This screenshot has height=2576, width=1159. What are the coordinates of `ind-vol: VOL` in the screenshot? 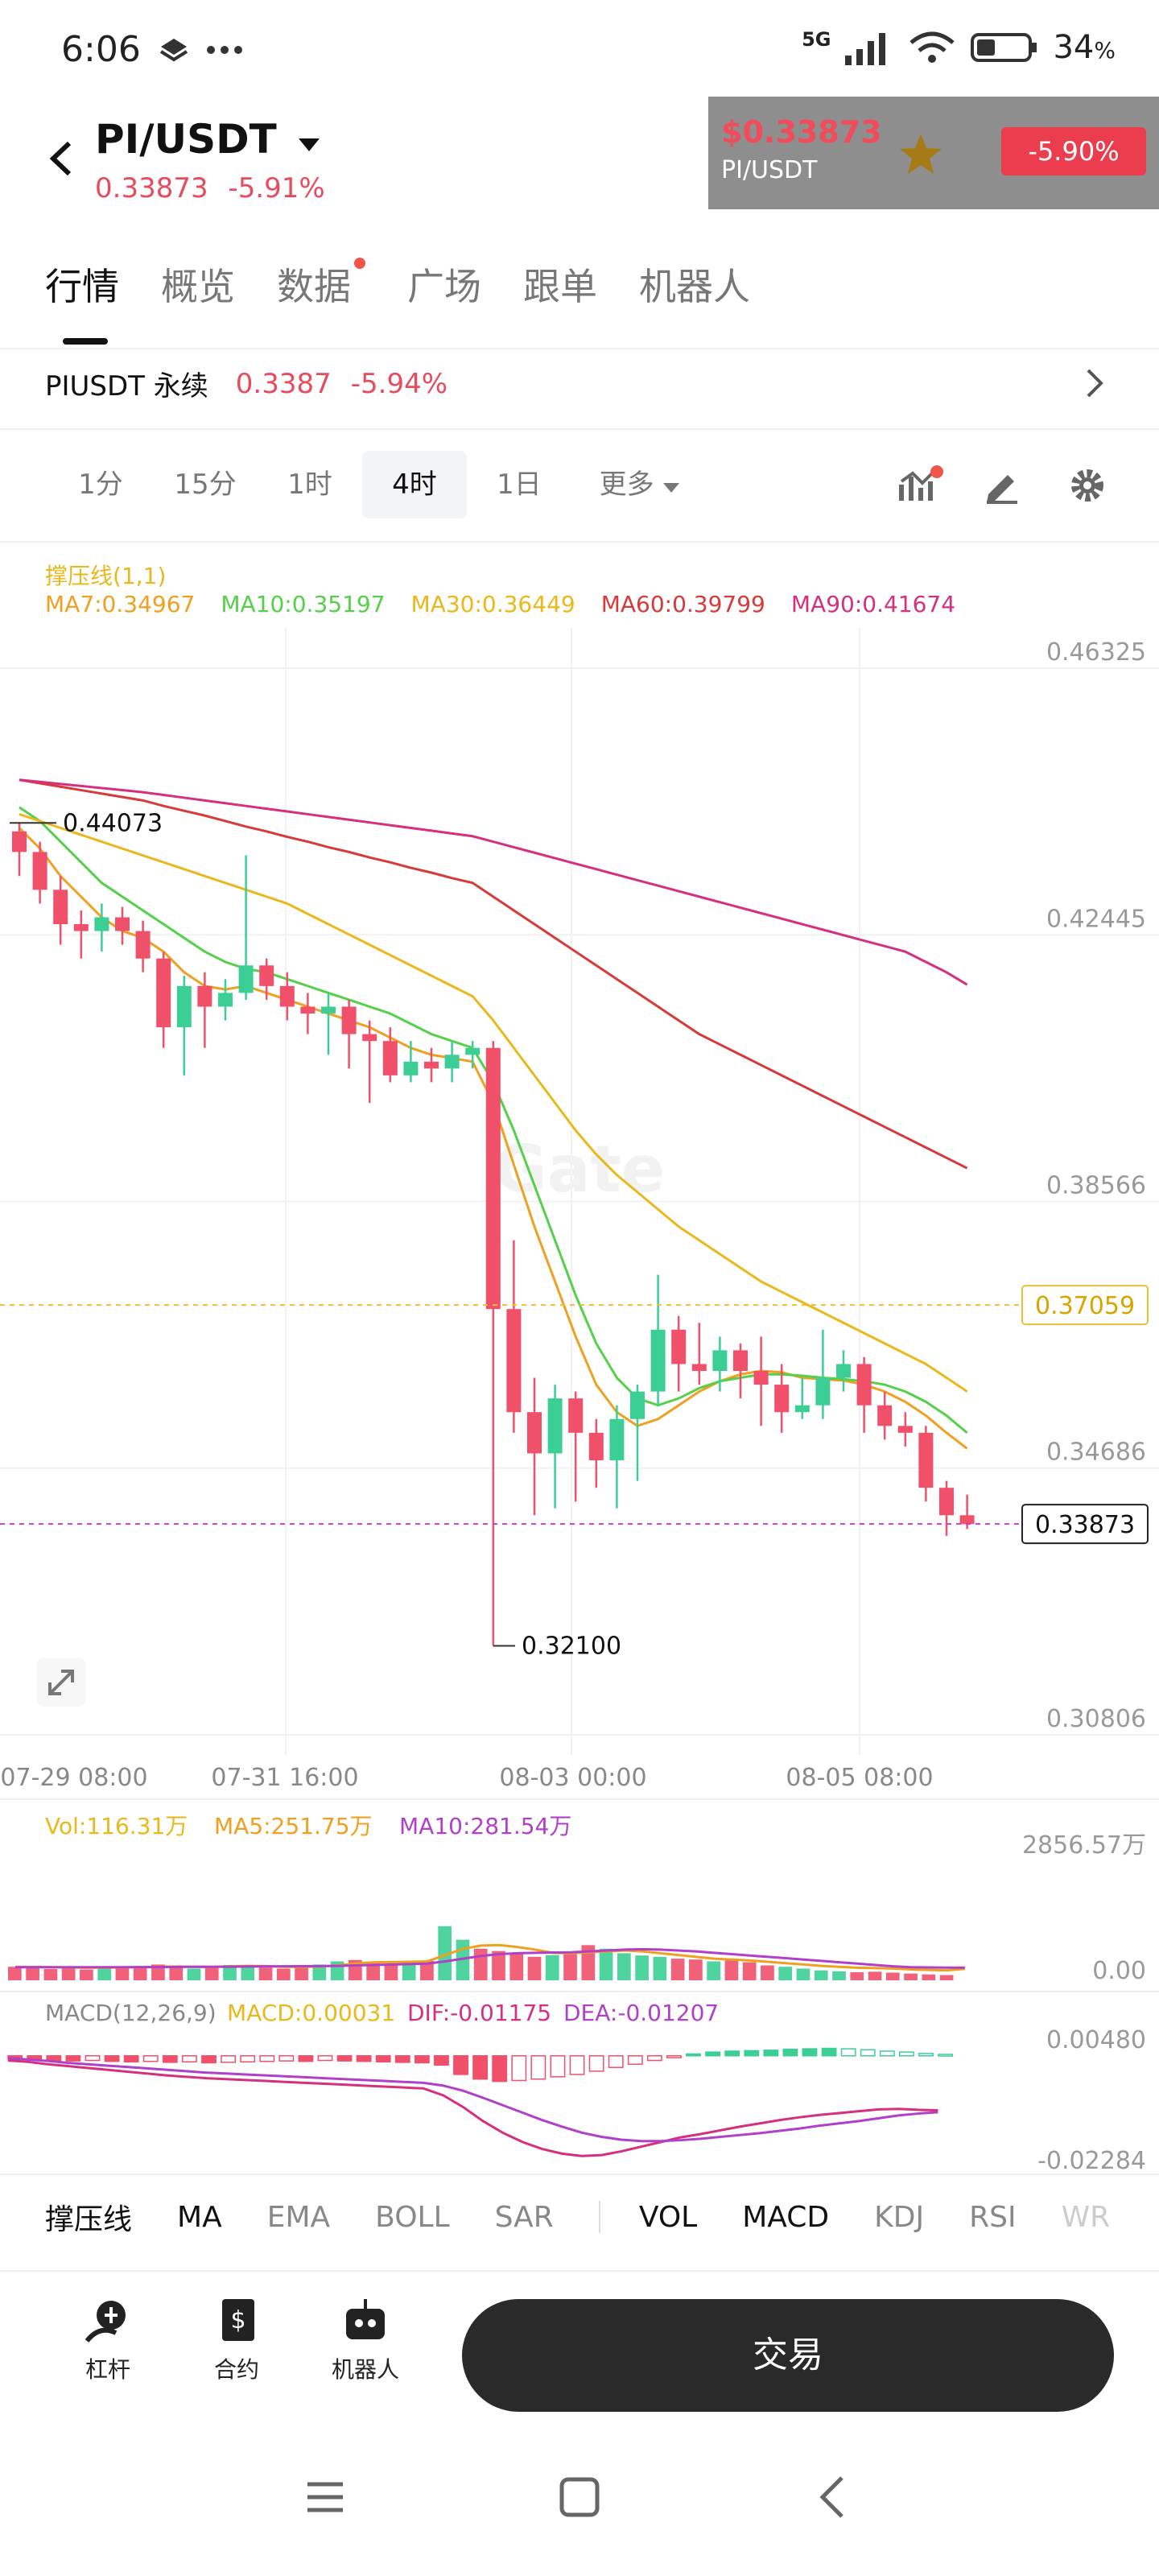 It's located at (668, 2217).